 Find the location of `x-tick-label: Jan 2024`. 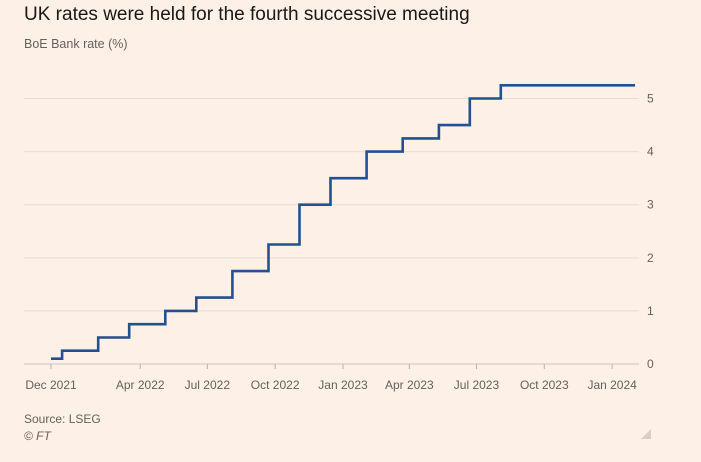

x-tick-label: Jan 2024 is located at coordinates (612, 385).